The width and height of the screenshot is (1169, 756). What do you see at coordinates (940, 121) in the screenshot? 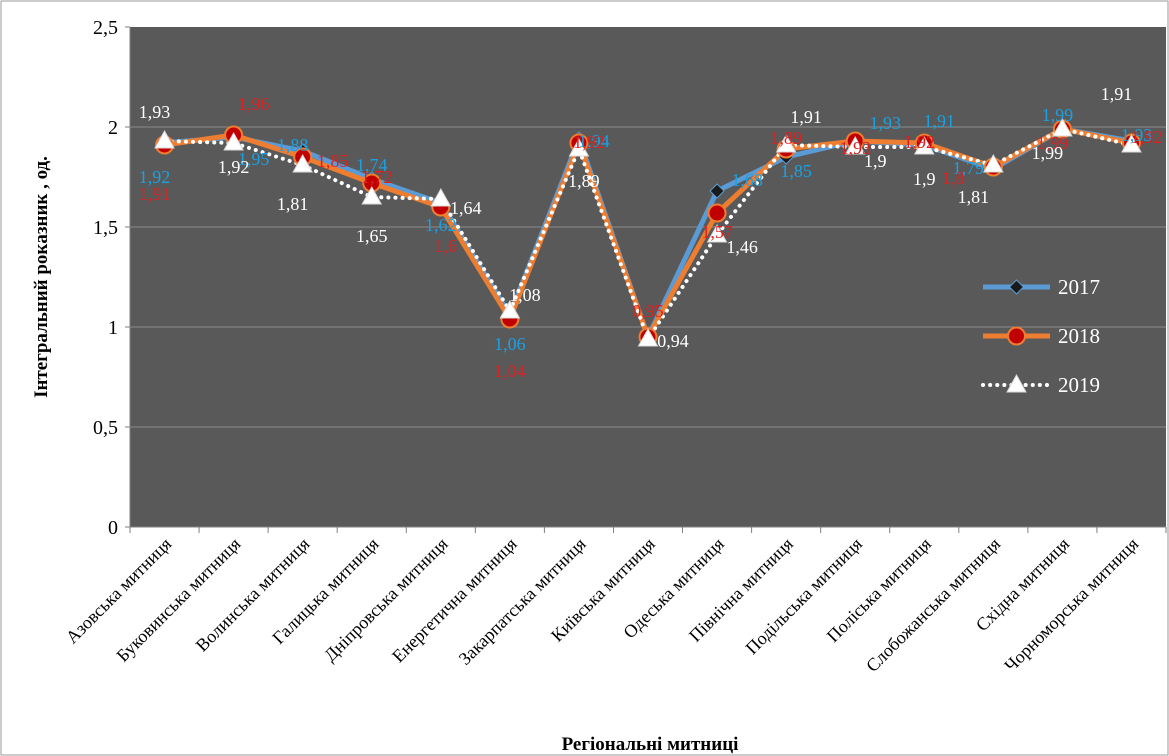
I see `data-label-2017: 1,91` at bounding box center [940, 121].